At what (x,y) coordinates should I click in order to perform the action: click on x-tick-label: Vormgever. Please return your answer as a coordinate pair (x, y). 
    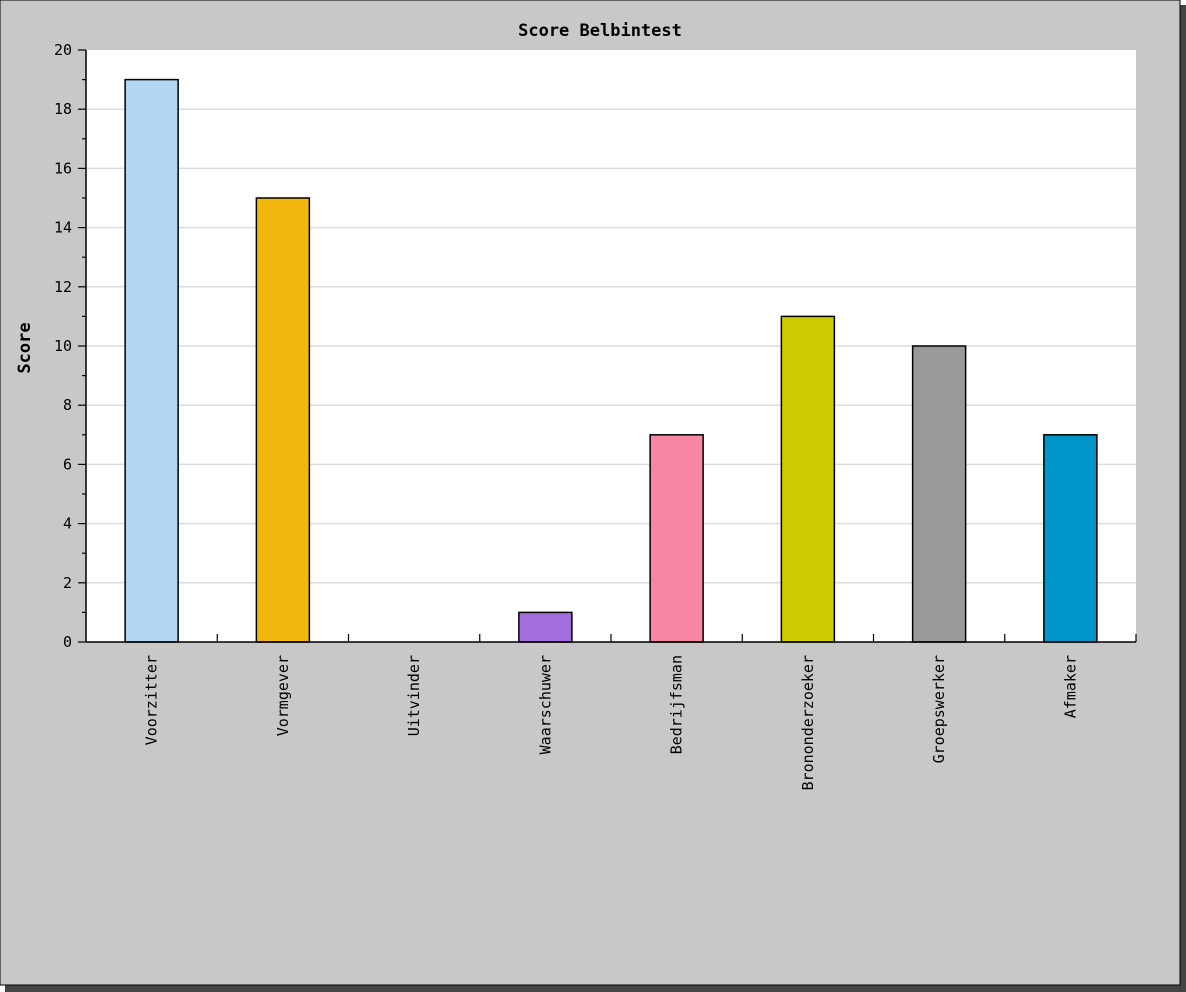
    Looking at the image, I should click on (283, 695).